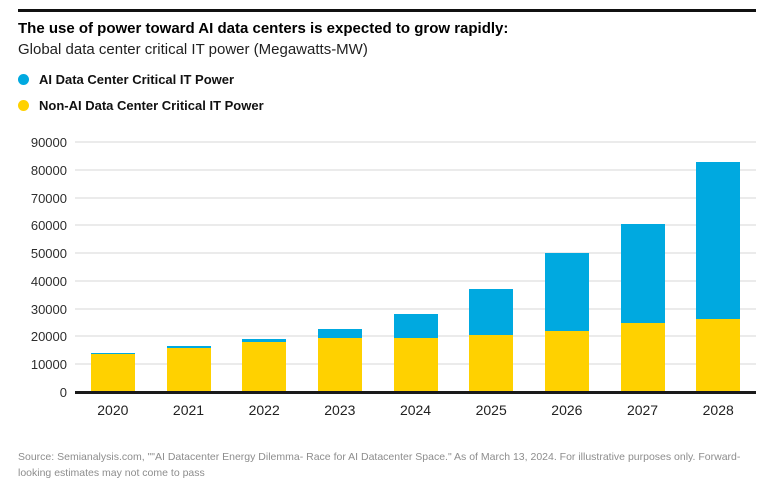  Describe the element at coordinates (189, 268) in the screenshot. I see `bar-group-2021` at that location.